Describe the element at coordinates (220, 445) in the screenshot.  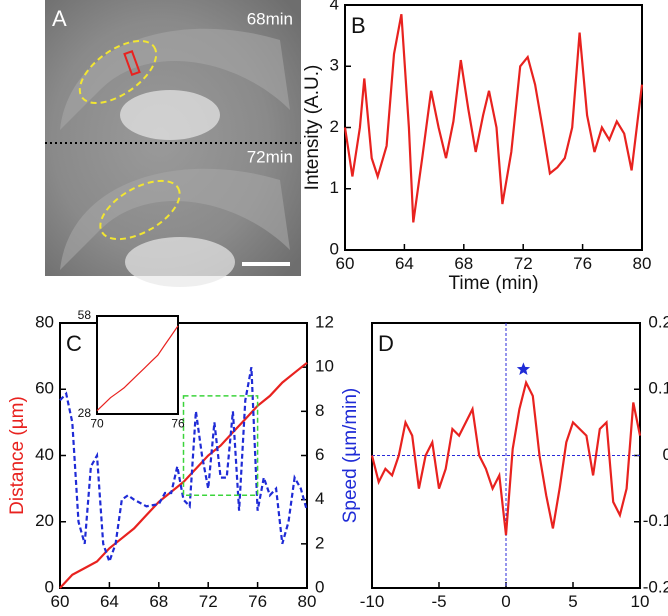
I see `inset-region` at that location.